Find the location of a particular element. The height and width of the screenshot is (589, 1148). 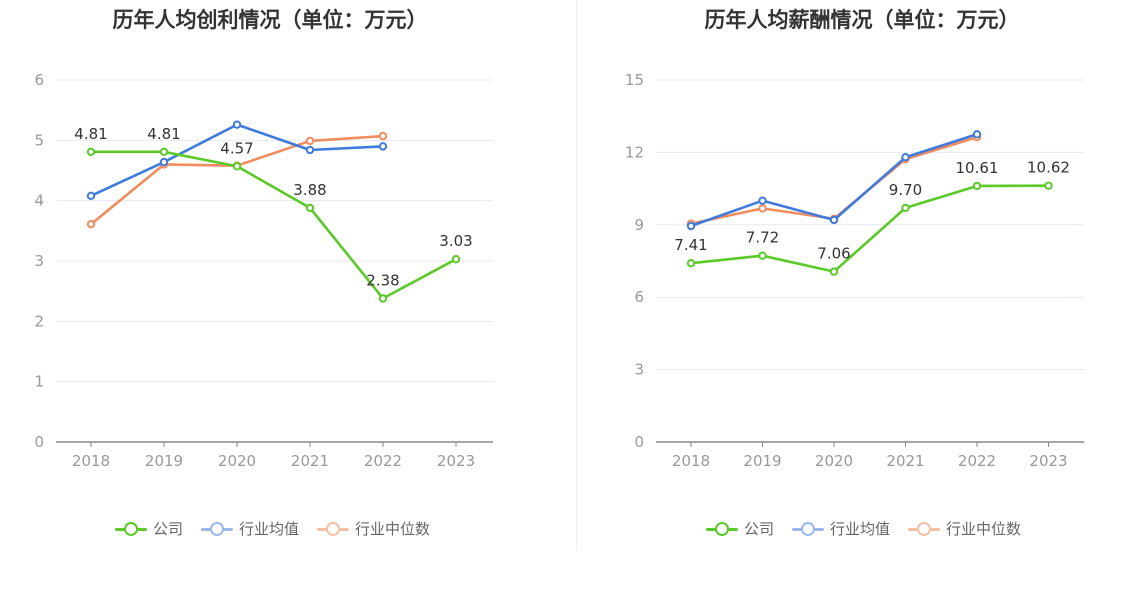

y-tick-label: 9 is located at coordinates (639, 225).